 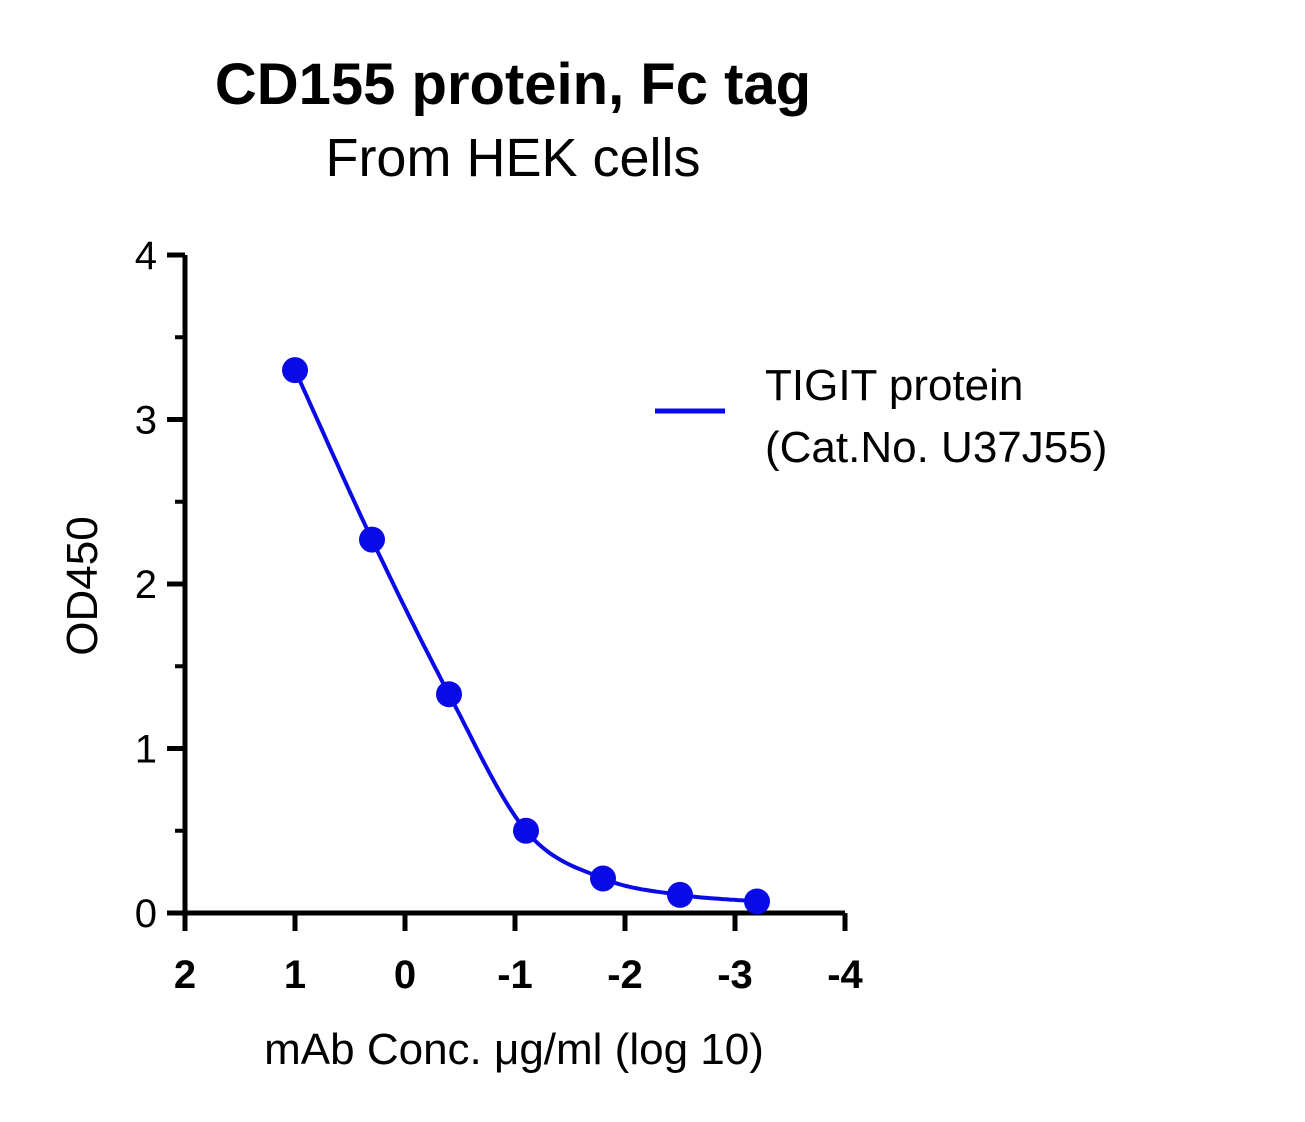 What do you see at coordinates (936, 447) in the screenshot?
I see `legend-label-line-2: (Cat.No. U37J55)` at bounding box center [936, 447].